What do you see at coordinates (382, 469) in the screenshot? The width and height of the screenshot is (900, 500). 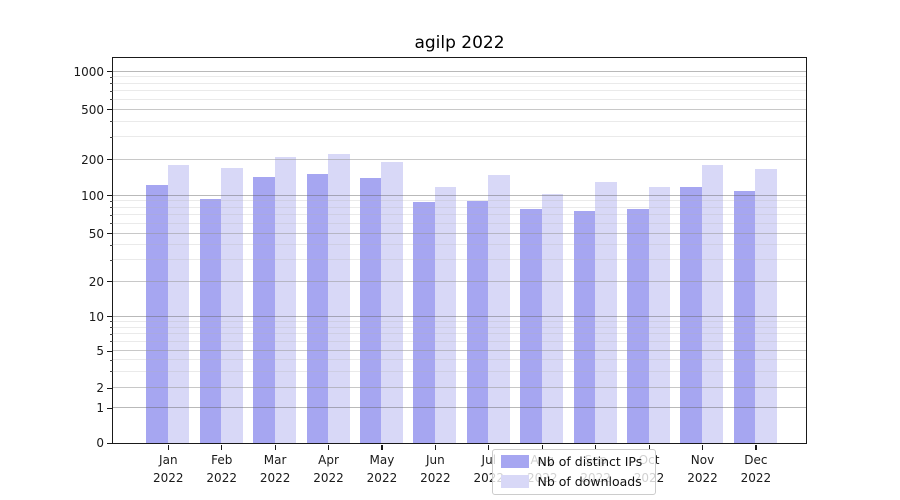 I see `x-tick-label-4: May 2022` at bounding box center [382, 469].